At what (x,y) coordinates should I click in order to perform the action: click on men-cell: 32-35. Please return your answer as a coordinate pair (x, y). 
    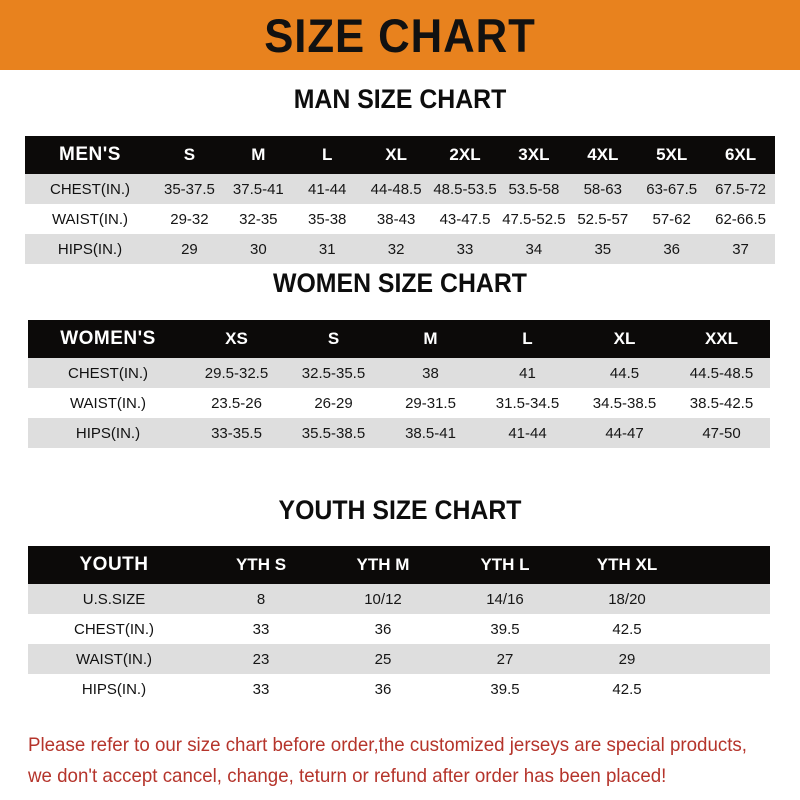
    Looking at the image, I should click on (258, 219).